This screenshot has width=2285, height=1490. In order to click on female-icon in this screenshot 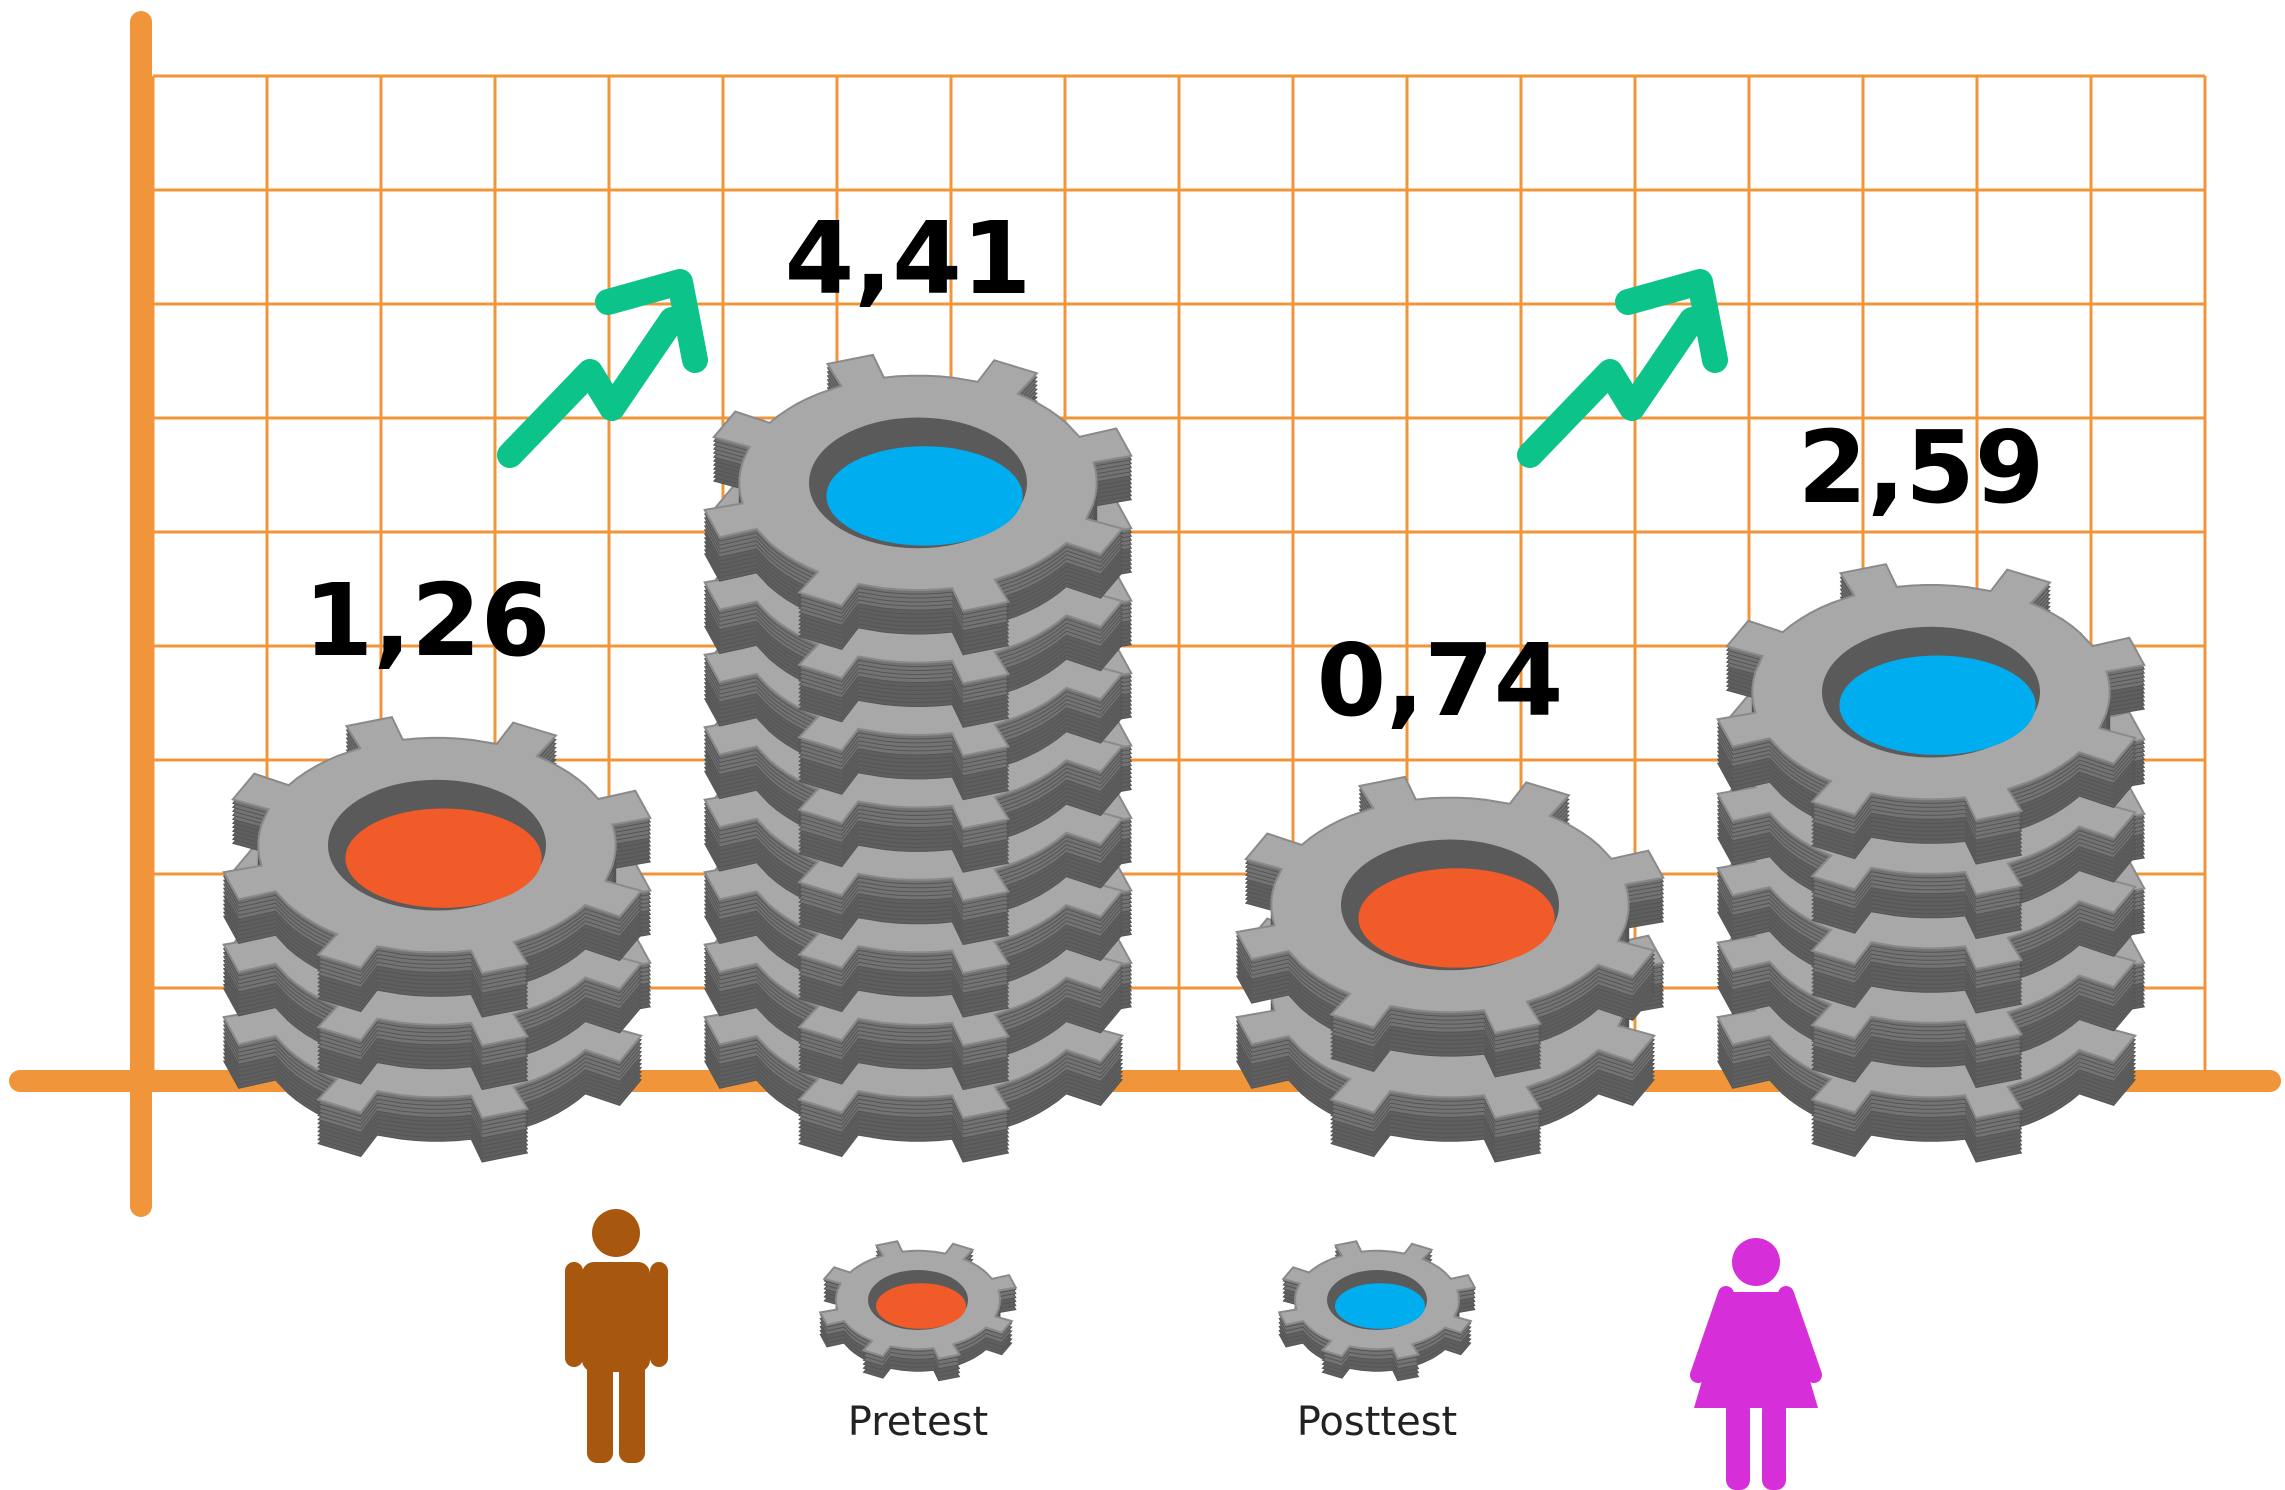, I will do `click(1756, 1364)`.